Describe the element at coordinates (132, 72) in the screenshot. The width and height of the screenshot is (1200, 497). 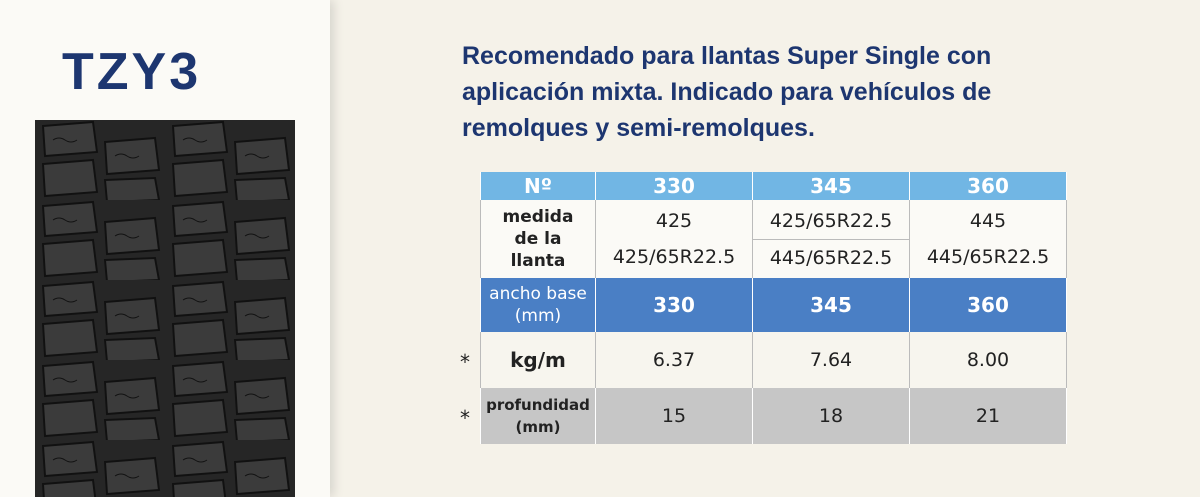
I see `product-title: TZY3` at that location.